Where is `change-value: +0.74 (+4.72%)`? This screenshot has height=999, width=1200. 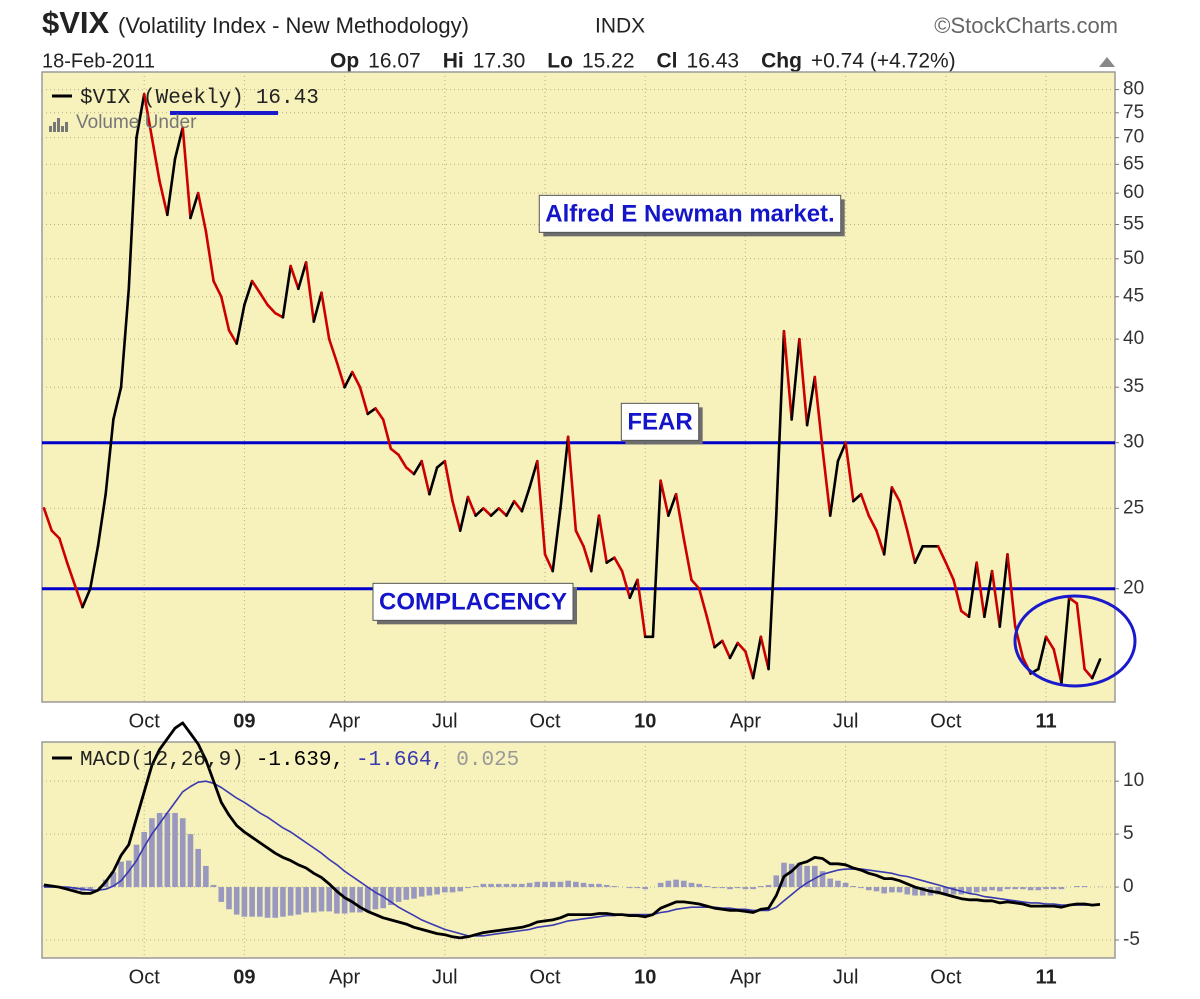
change-value: +0.74 (+4.72%) is located at coordinates (883, 61).